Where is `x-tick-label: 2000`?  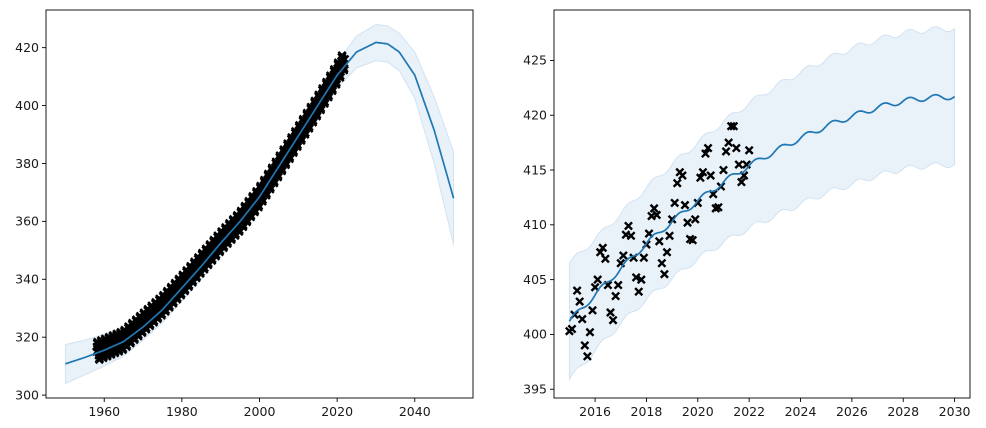 x-tick-label: 2000 is located at coordinates (260, 411).